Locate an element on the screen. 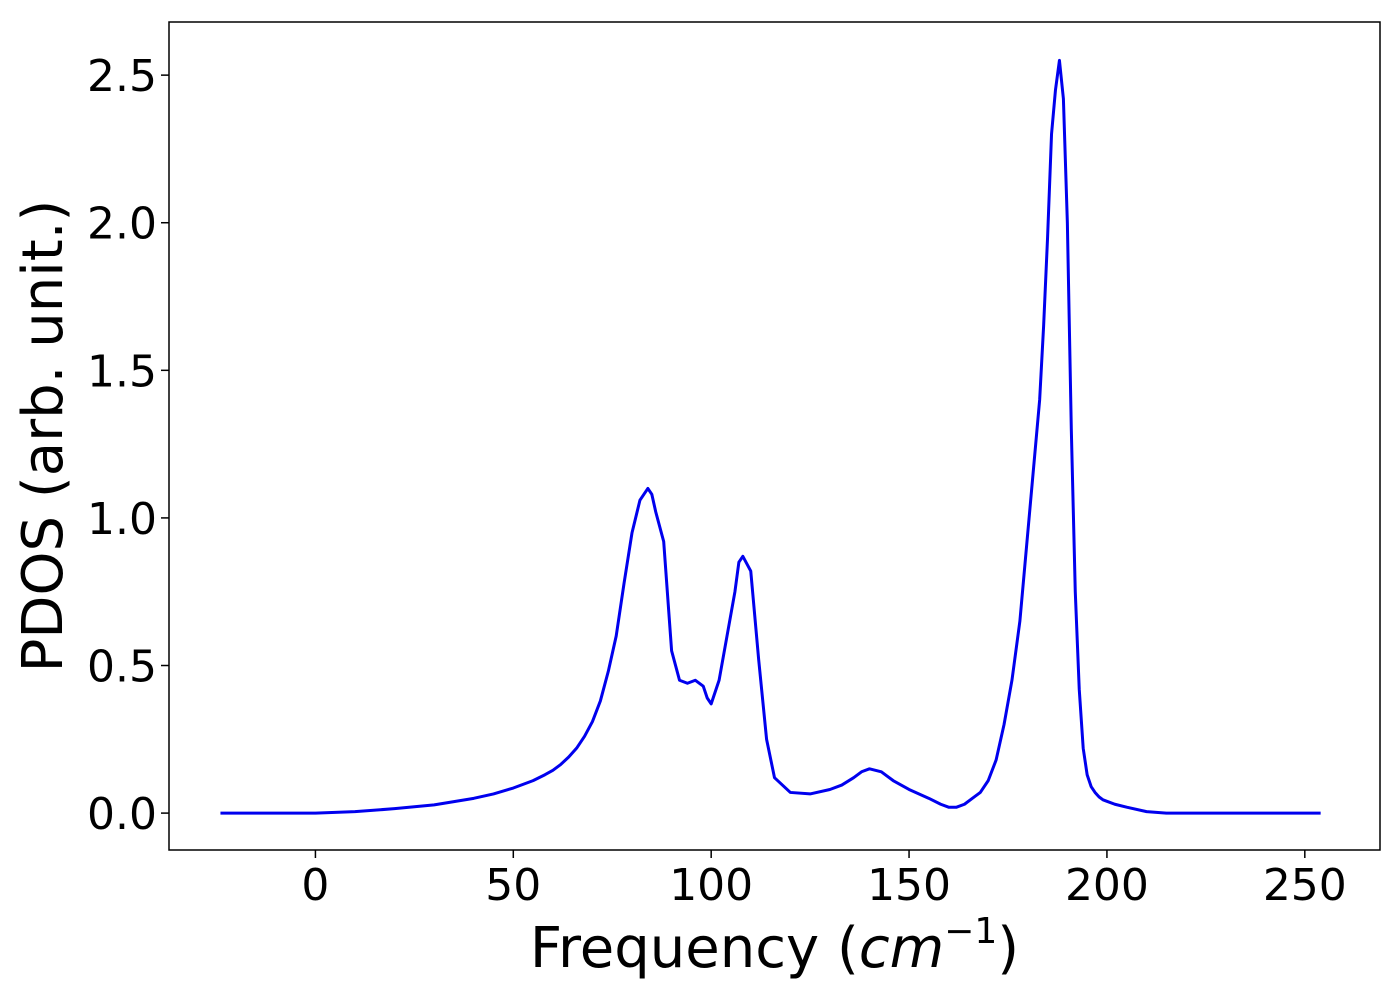 This screenshot has width=1400, height=1000. y-tick-label: 1.0 is located at coordinates (122, 519).